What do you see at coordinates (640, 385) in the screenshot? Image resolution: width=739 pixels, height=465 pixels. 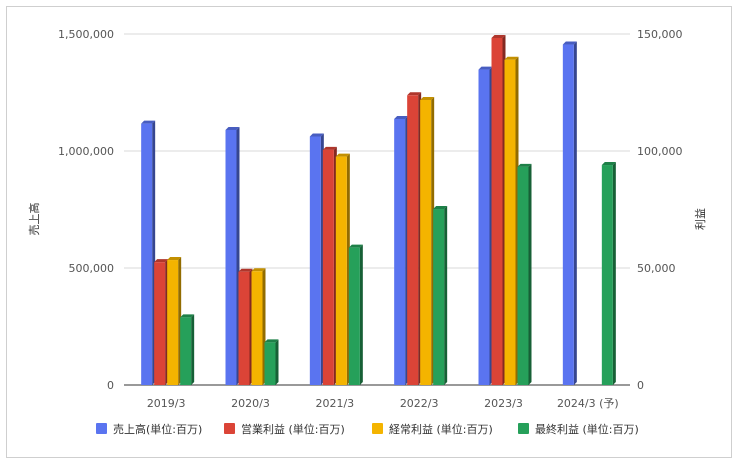 I see `right-tick-label: 0` at bounding box center [640, 385].